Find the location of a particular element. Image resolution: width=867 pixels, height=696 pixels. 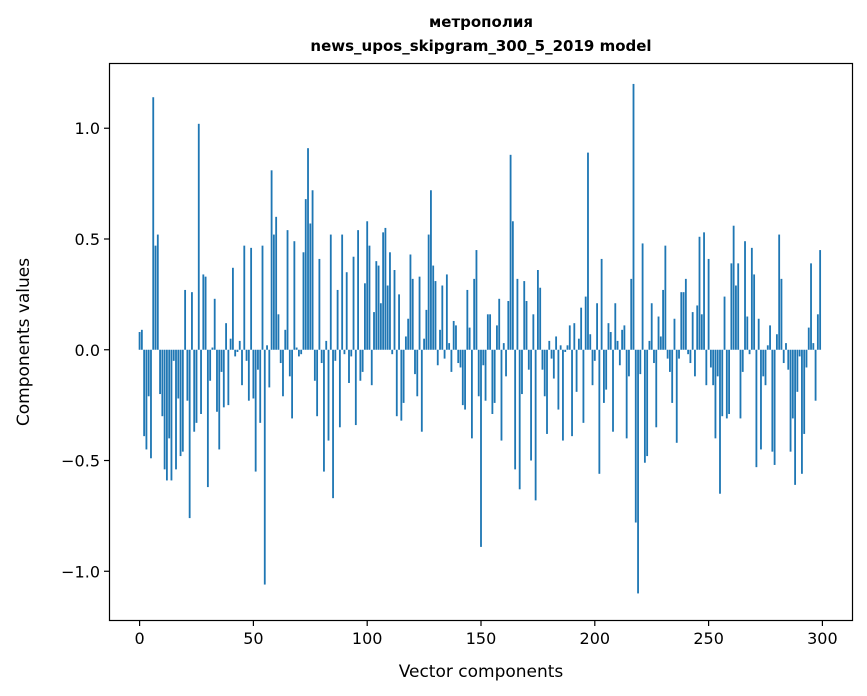

x-tick-label-100: 100 is located at coordinates (367, 638).